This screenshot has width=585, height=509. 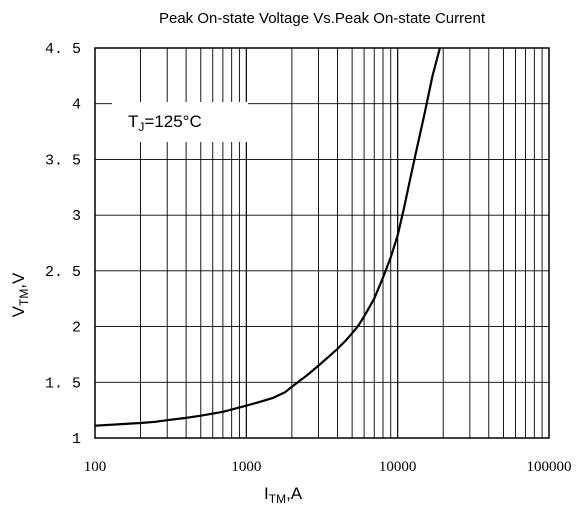 What do you see at coordinates (18, 280) in the screenshot?
I see `y-axis-label-rest: ,V` at bounding box center [18, 280].